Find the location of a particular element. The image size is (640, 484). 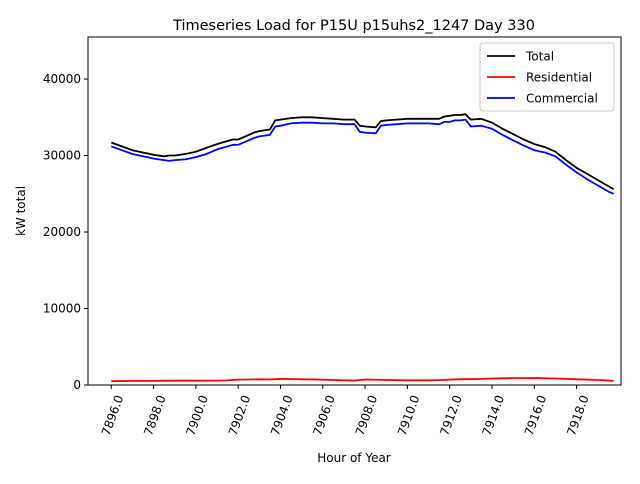

legend-box is located at coordinates (547, 77).